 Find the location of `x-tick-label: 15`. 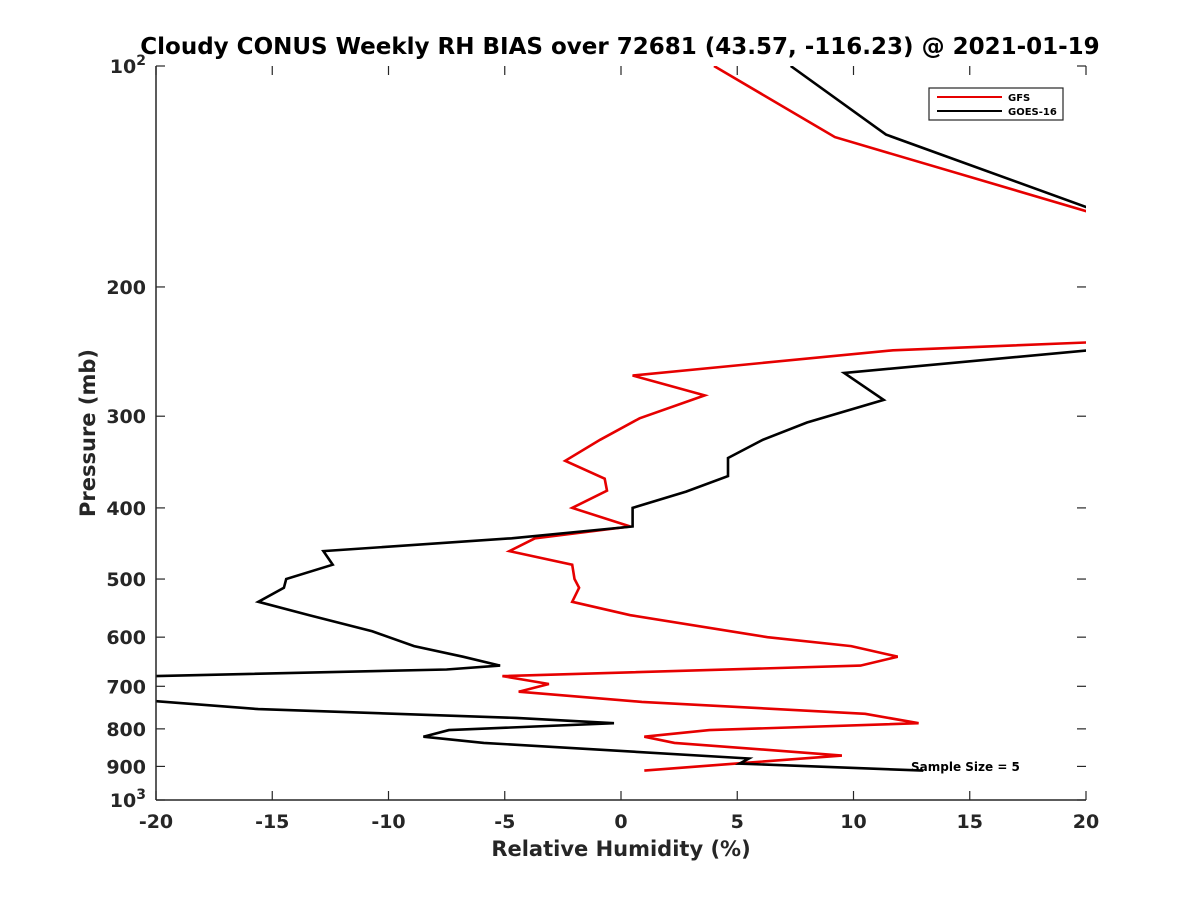

x-tick-label: 15 is located at coordinates (970, 822).